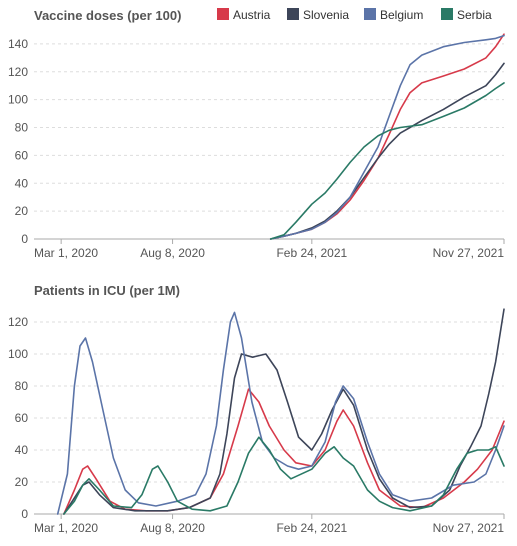  I want to click on series-line-slovenia, so click(387, 151).